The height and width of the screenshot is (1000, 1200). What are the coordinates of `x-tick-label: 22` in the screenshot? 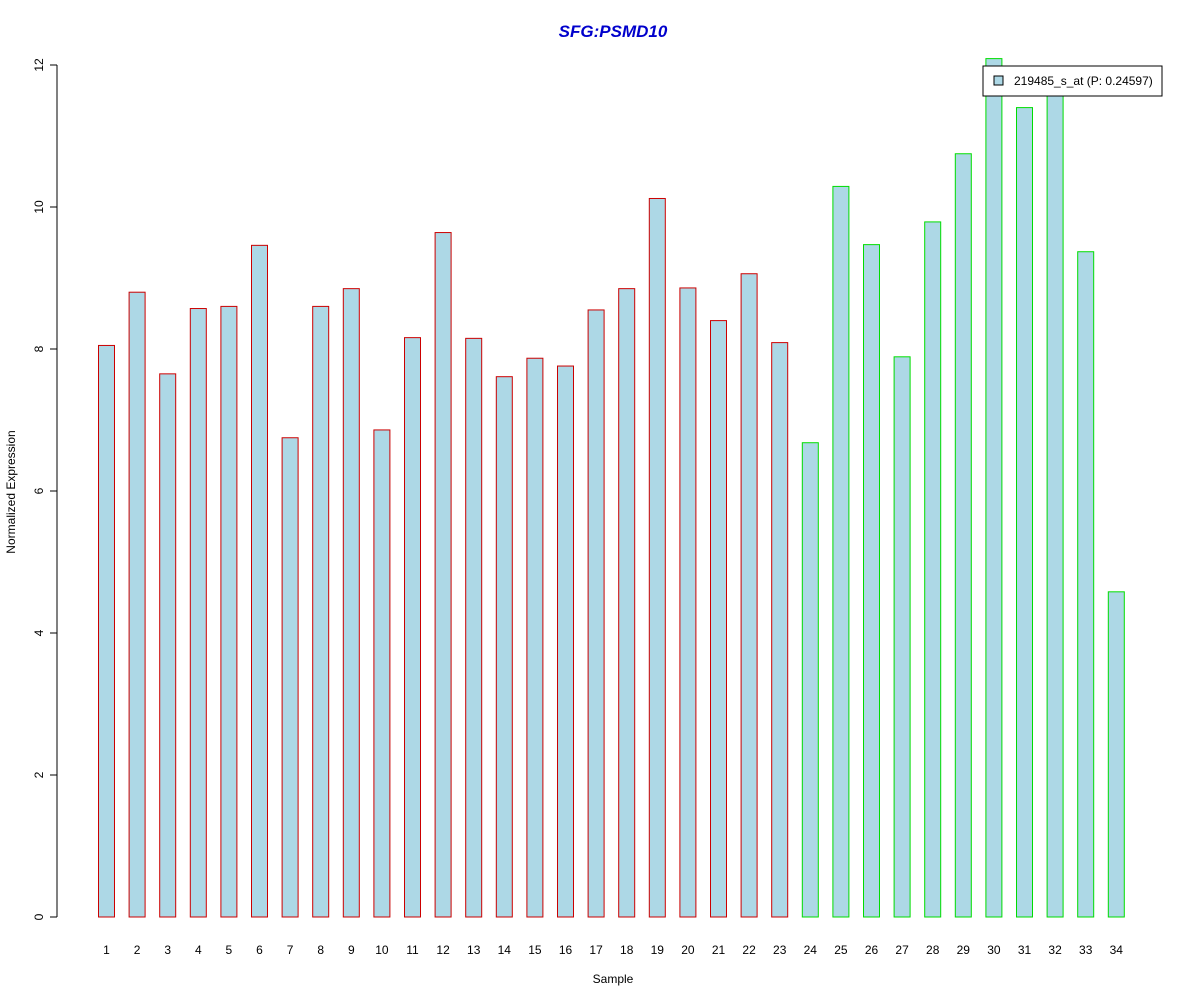 It's located at (749, 950).